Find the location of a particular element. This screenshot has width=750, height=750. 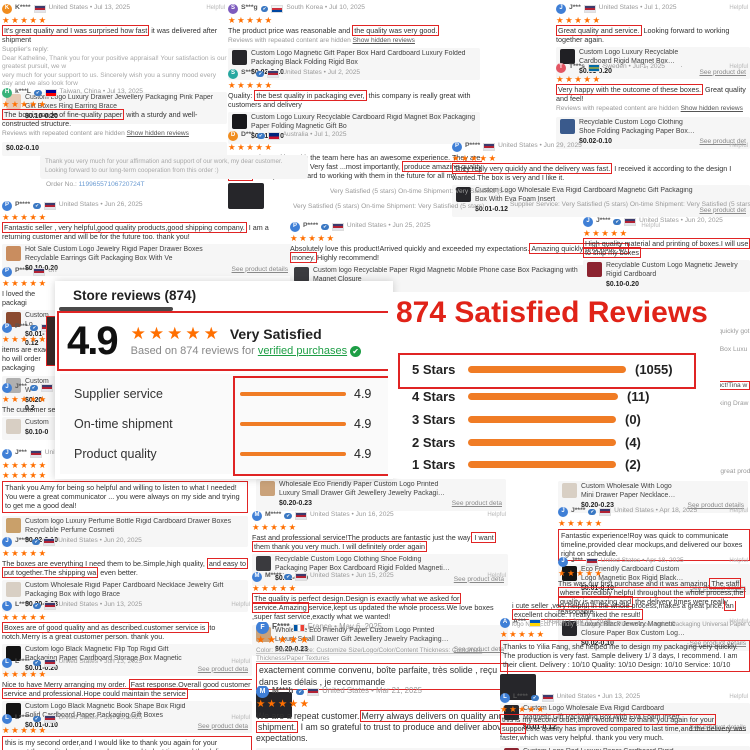

avatar: L is located at coordinates (7, 662).